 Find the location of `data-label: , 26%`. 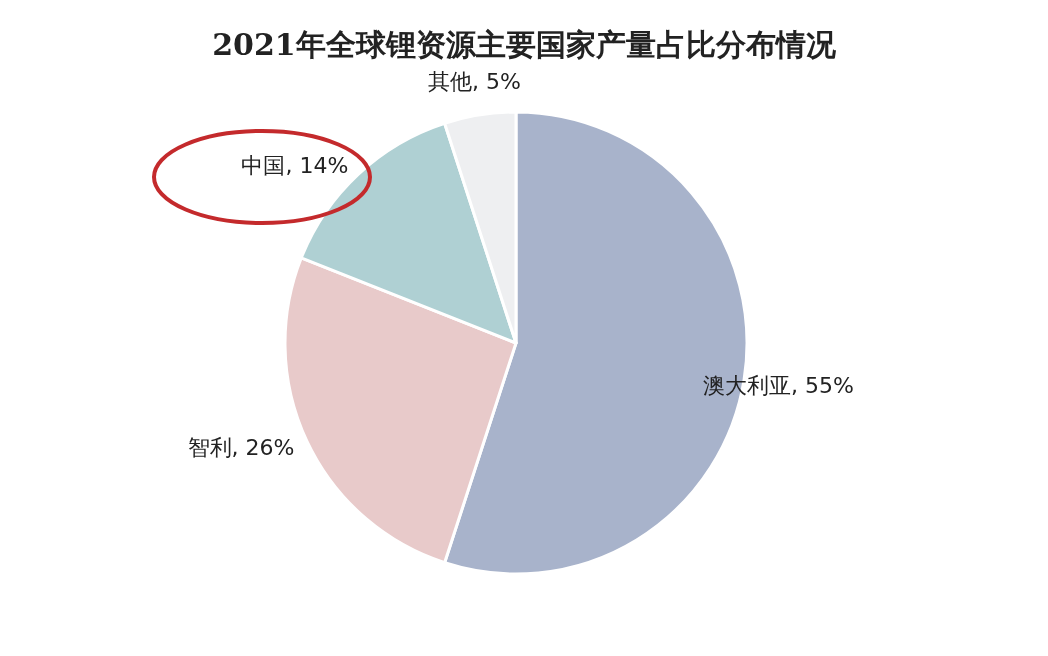

data-label: , 26% is located at coordinates (263, 448).